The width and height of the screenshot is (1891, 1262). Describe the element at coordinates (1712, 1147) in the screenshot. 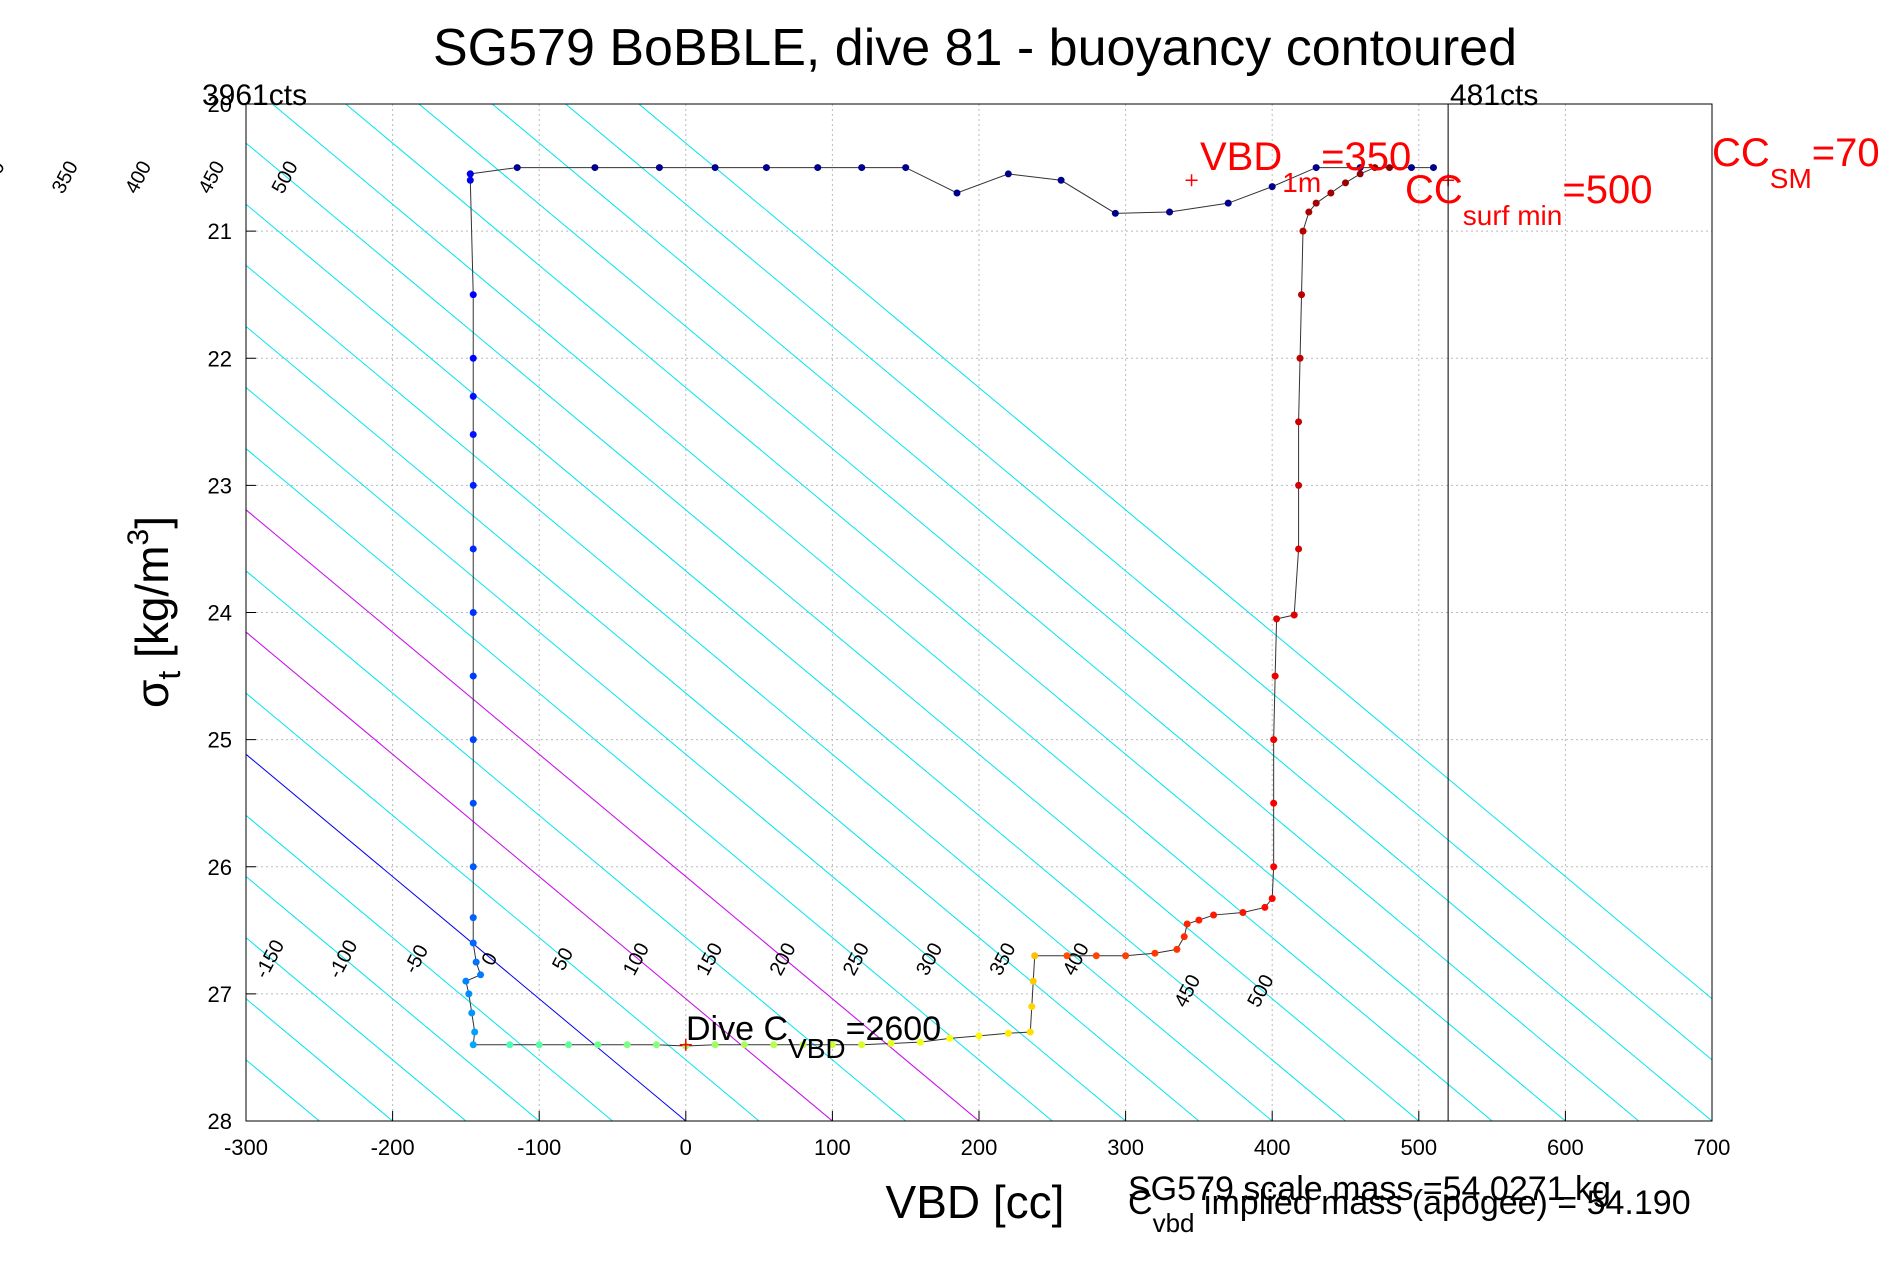

I see `x-tick-label: 700` at that location.